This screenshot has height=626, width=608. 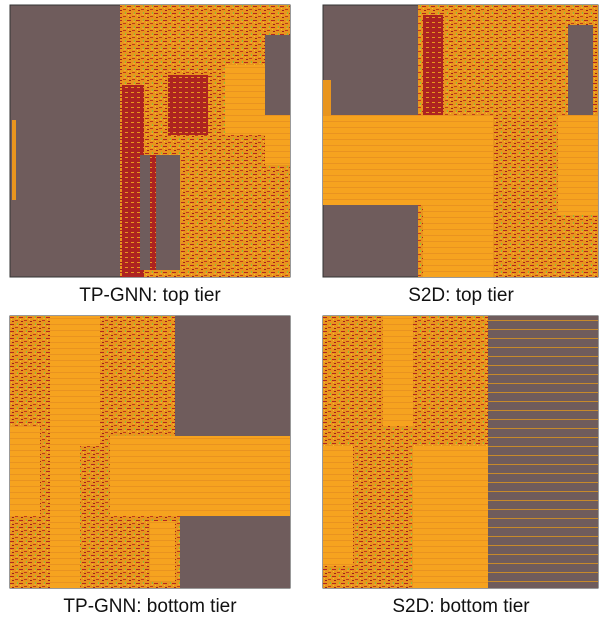 I want to click on panel-caption: TP-GNN: bottom tier, so click(x=150, y=606).